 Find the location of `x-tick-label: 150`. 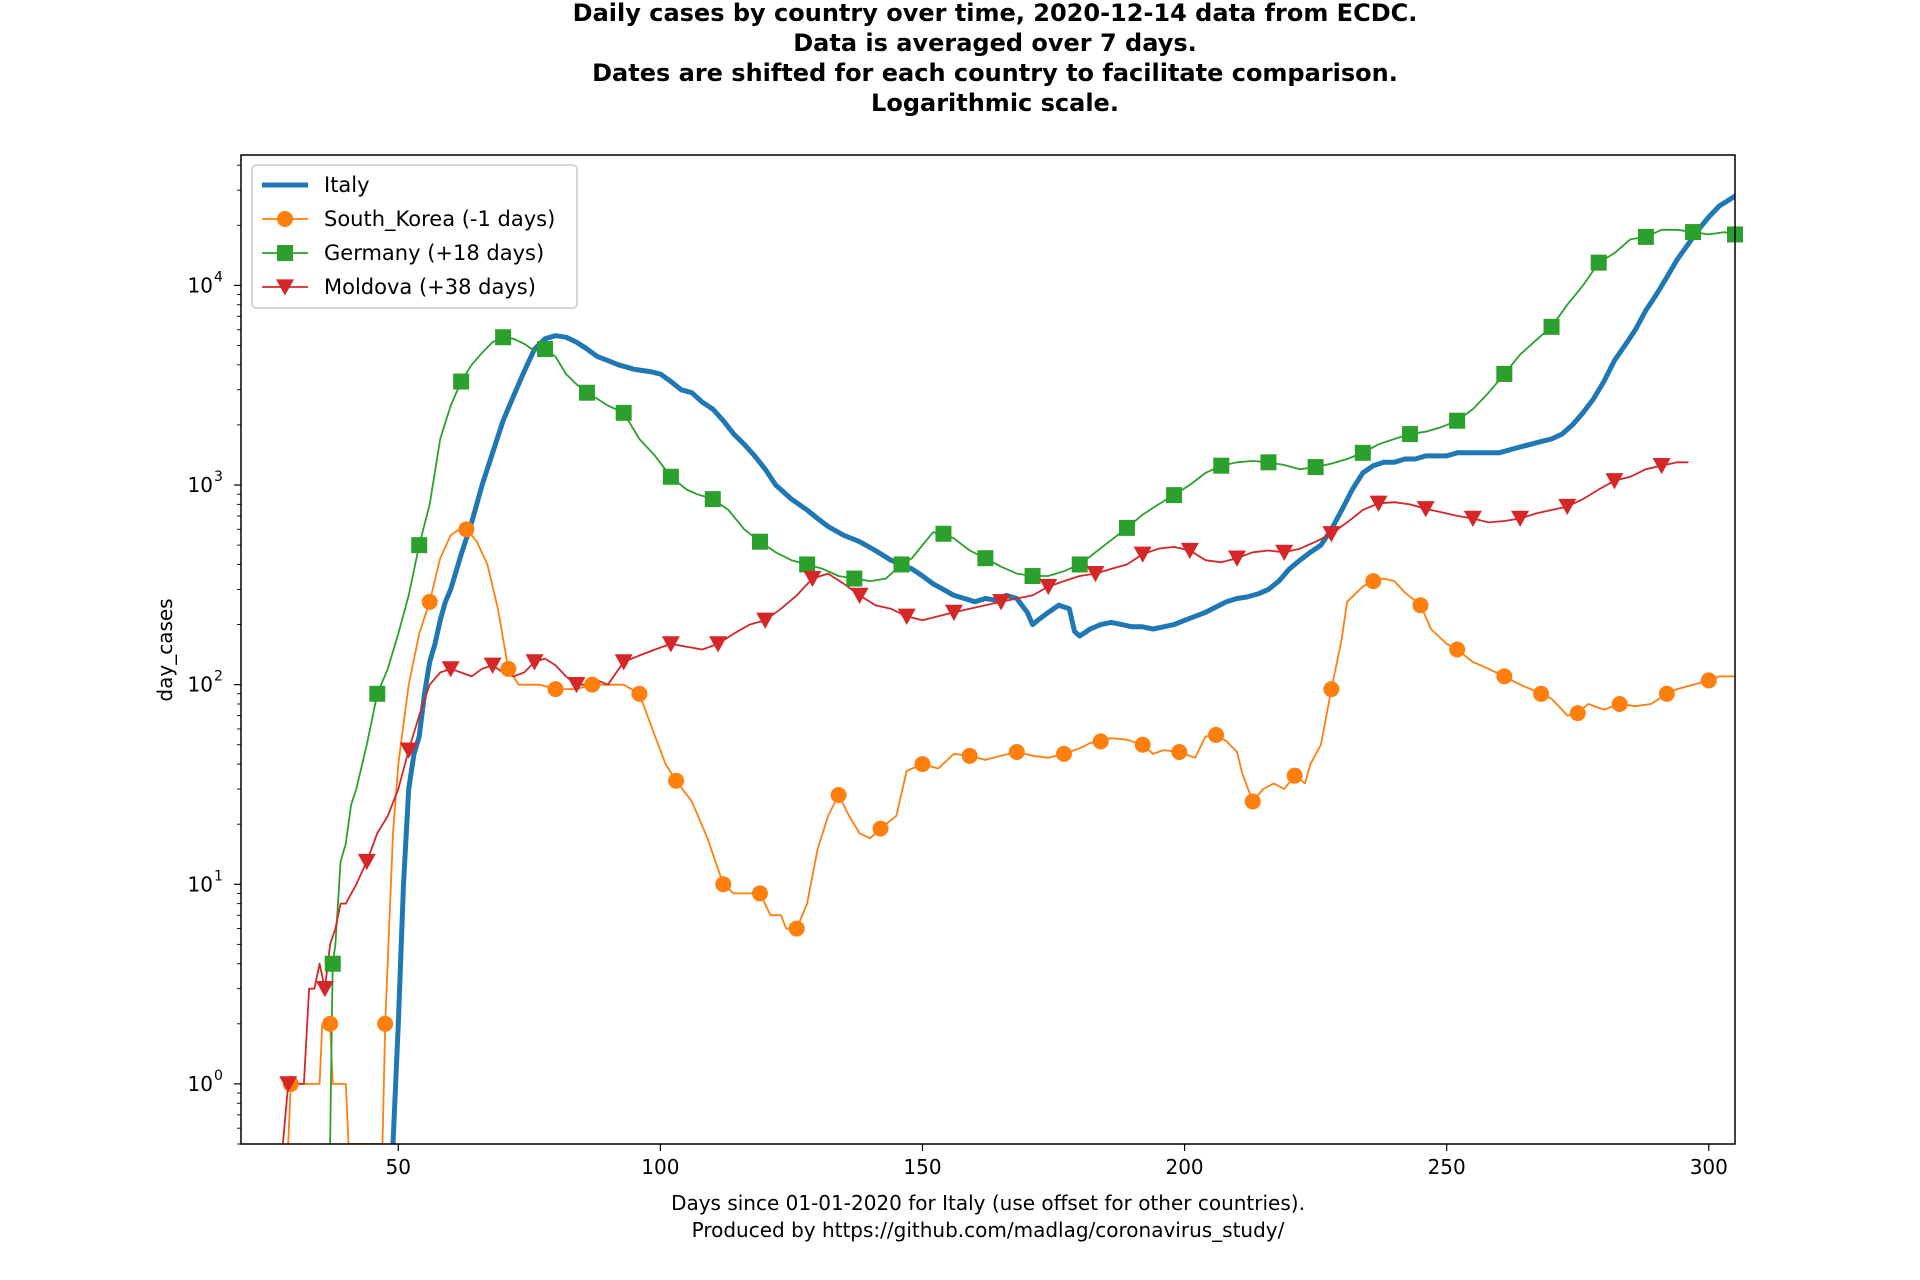

x-tick-label: 150 is located at coordinates (922, 1167).